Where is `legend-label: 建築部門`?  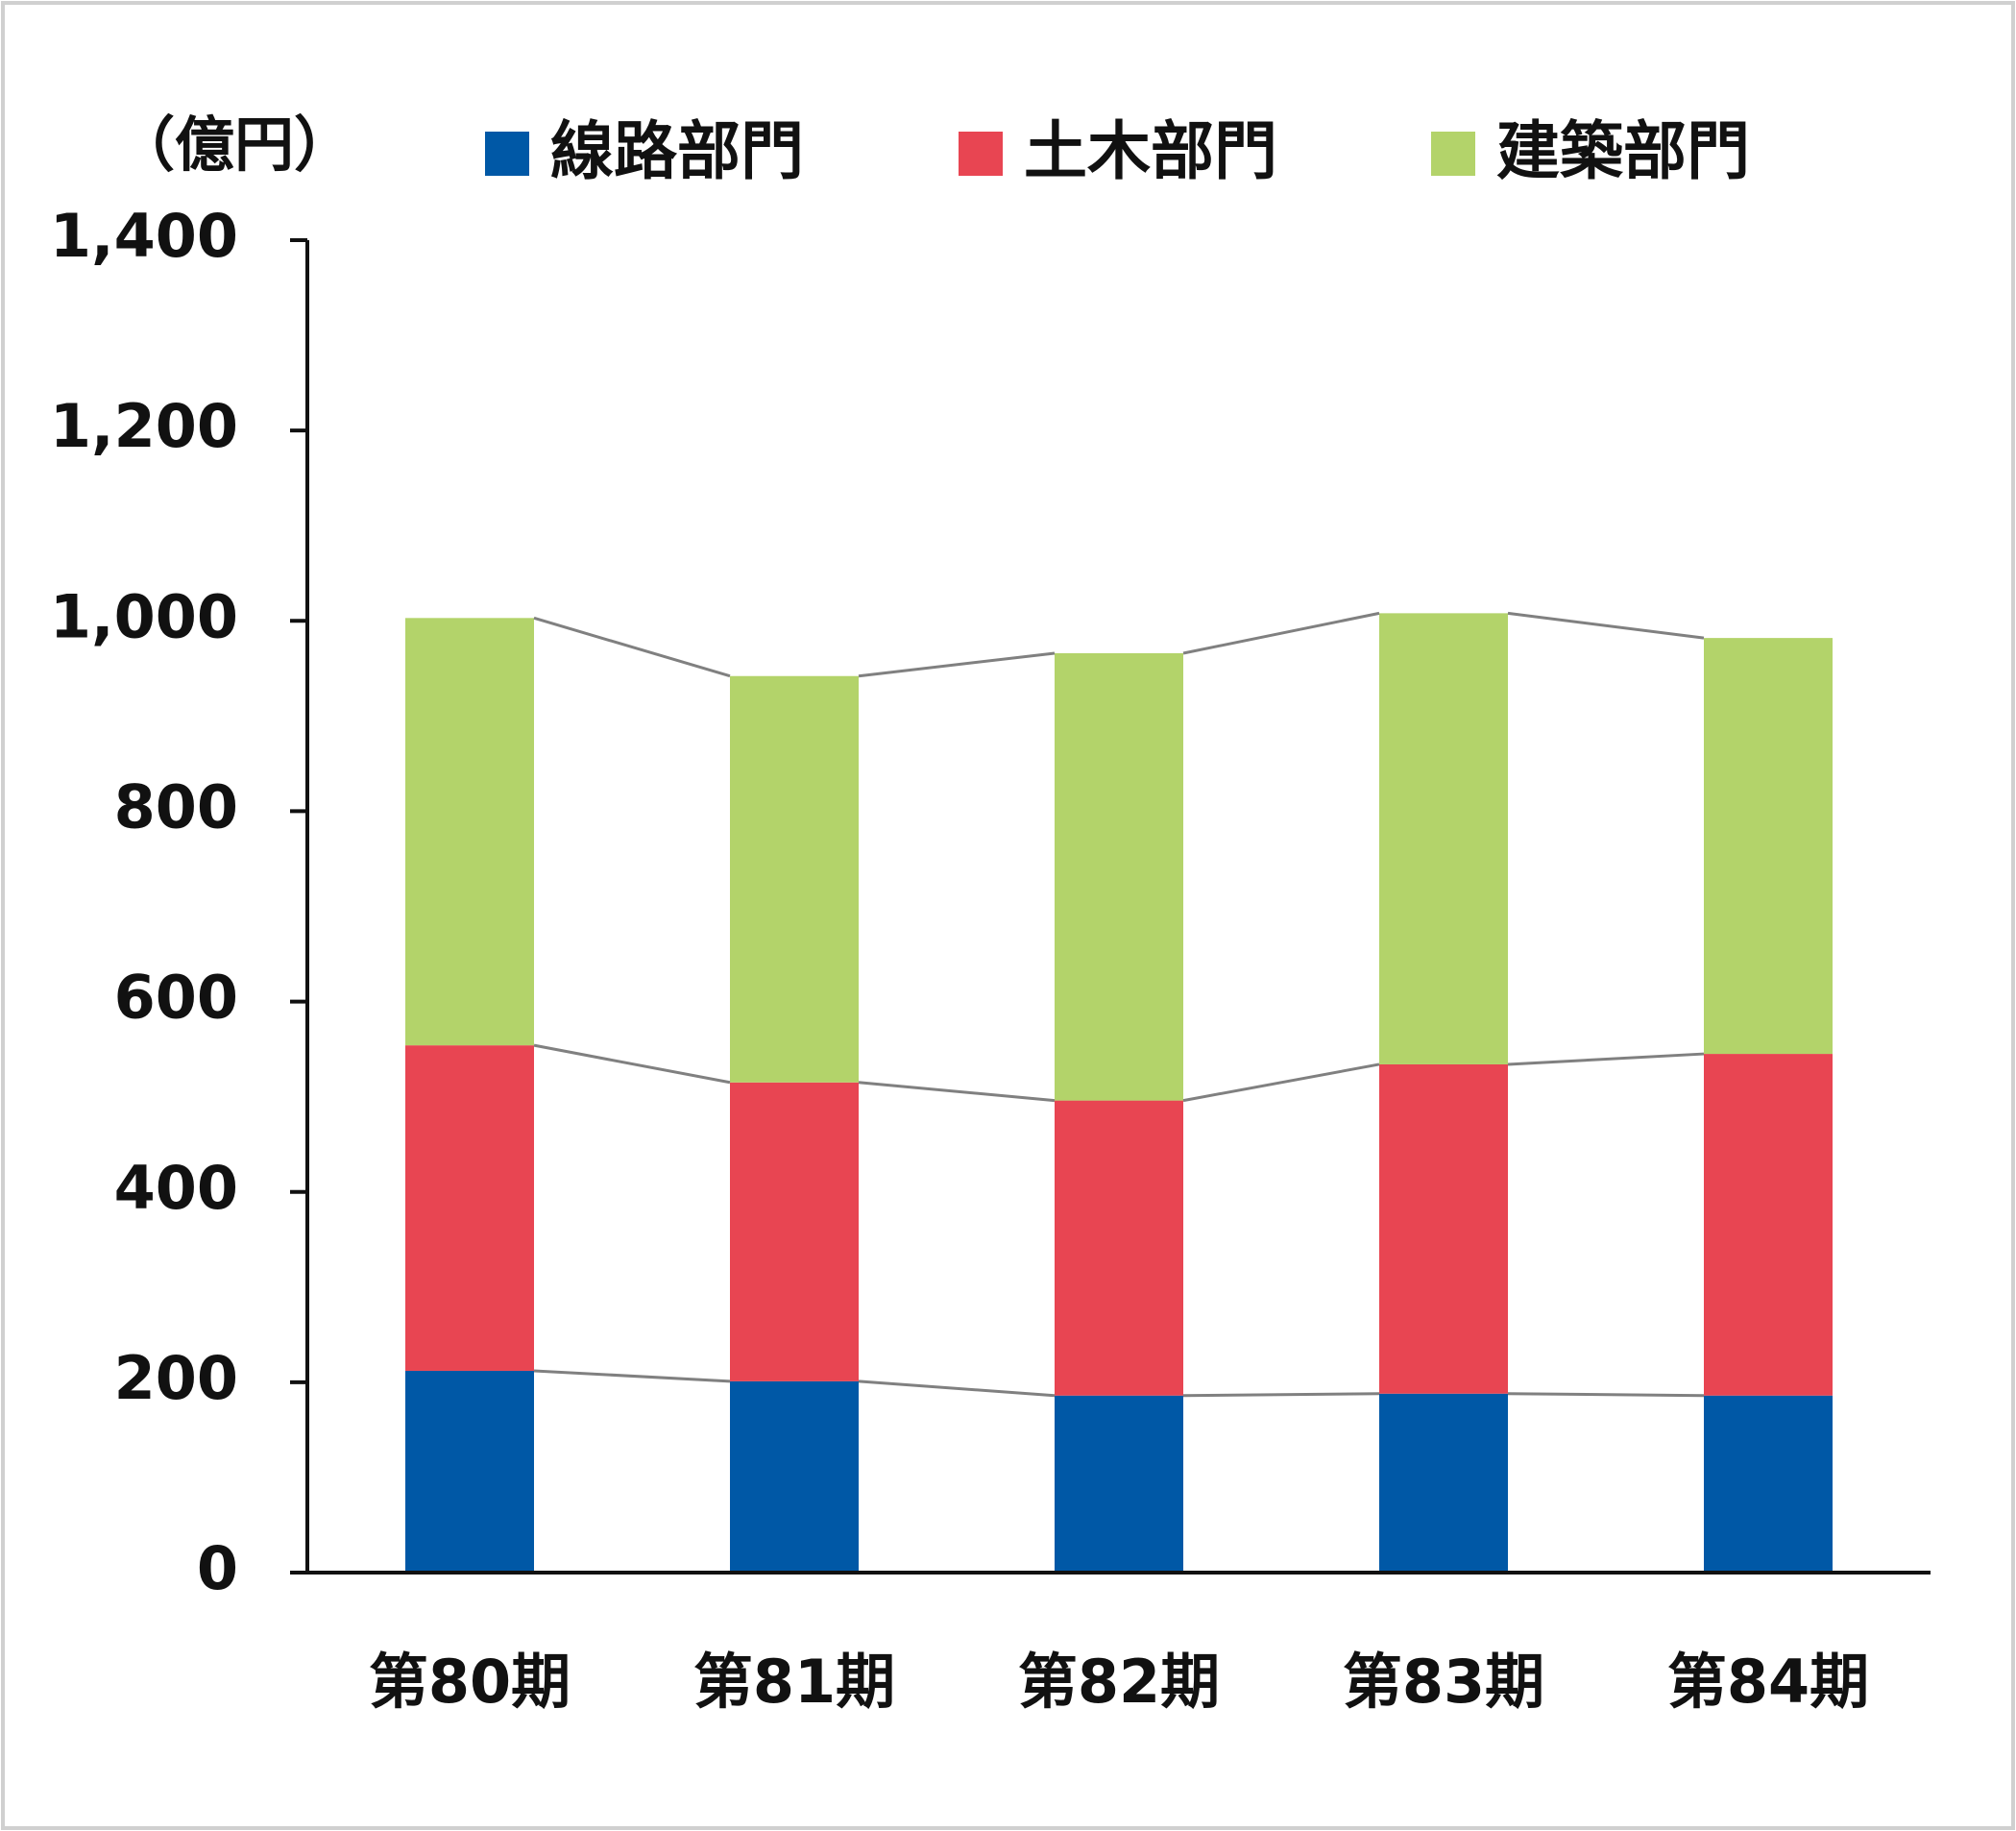
legend-label: 建築部門 is located at coordinates (1623, 151).